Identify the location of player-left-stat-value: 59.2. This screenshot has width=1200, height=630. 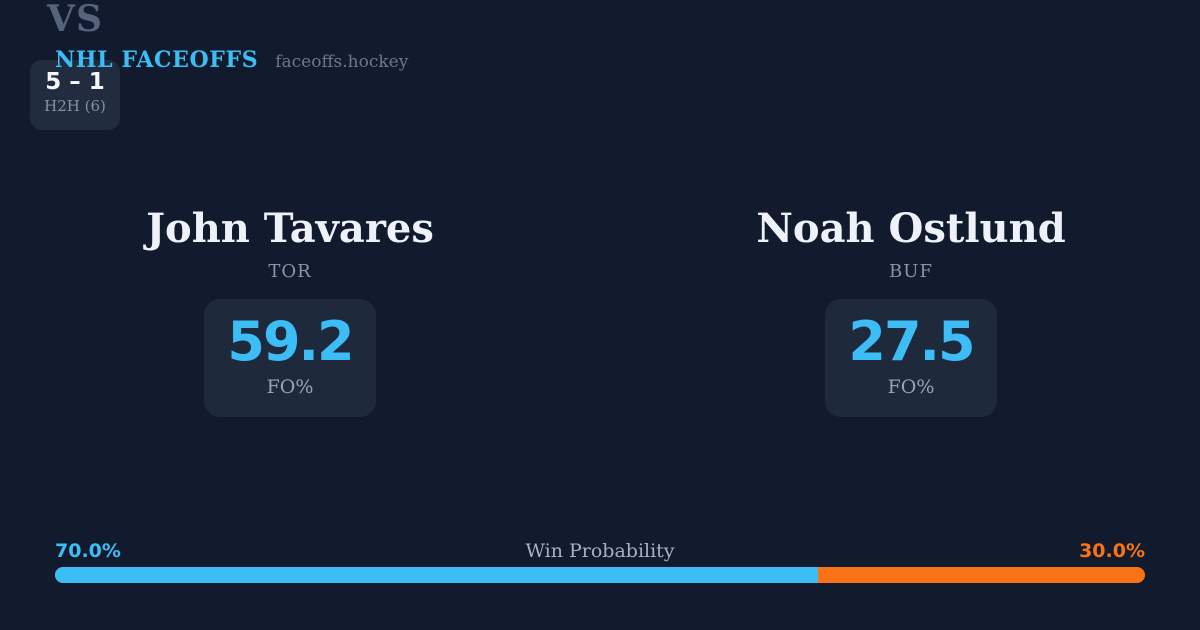
(290, 341).